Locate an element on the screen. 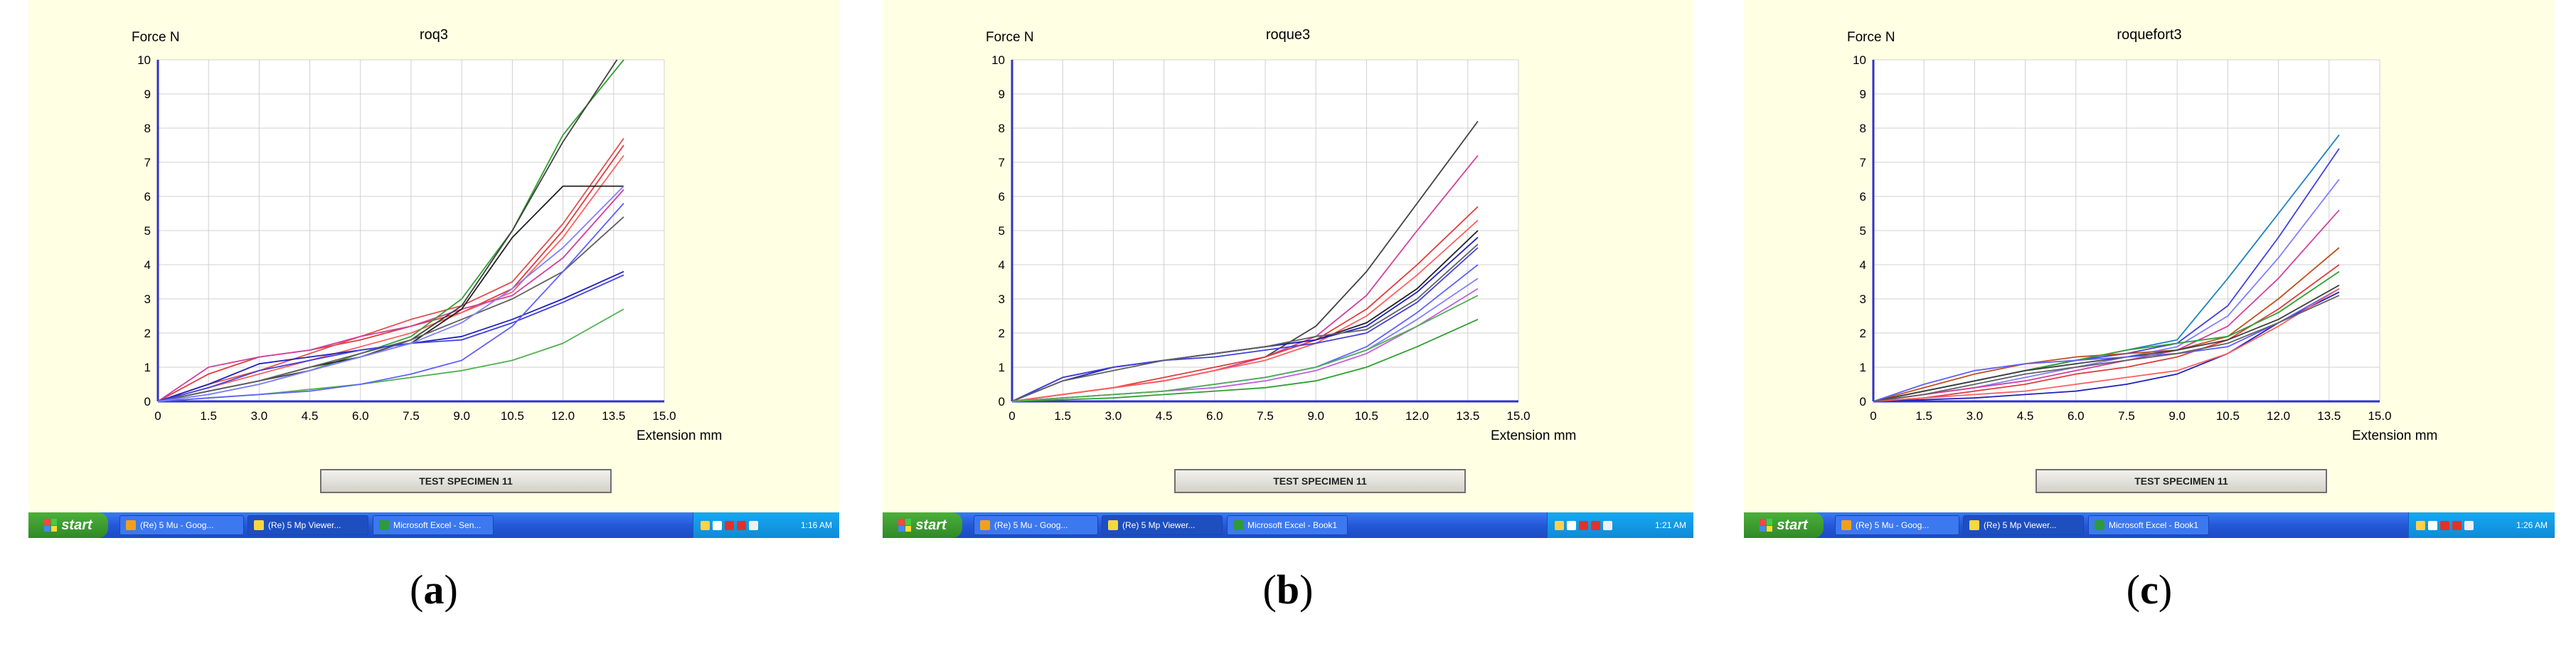 The height and width of the screenshot is (654, 2576). y-tick-label: 0 is located at coordinates (1002, 401).